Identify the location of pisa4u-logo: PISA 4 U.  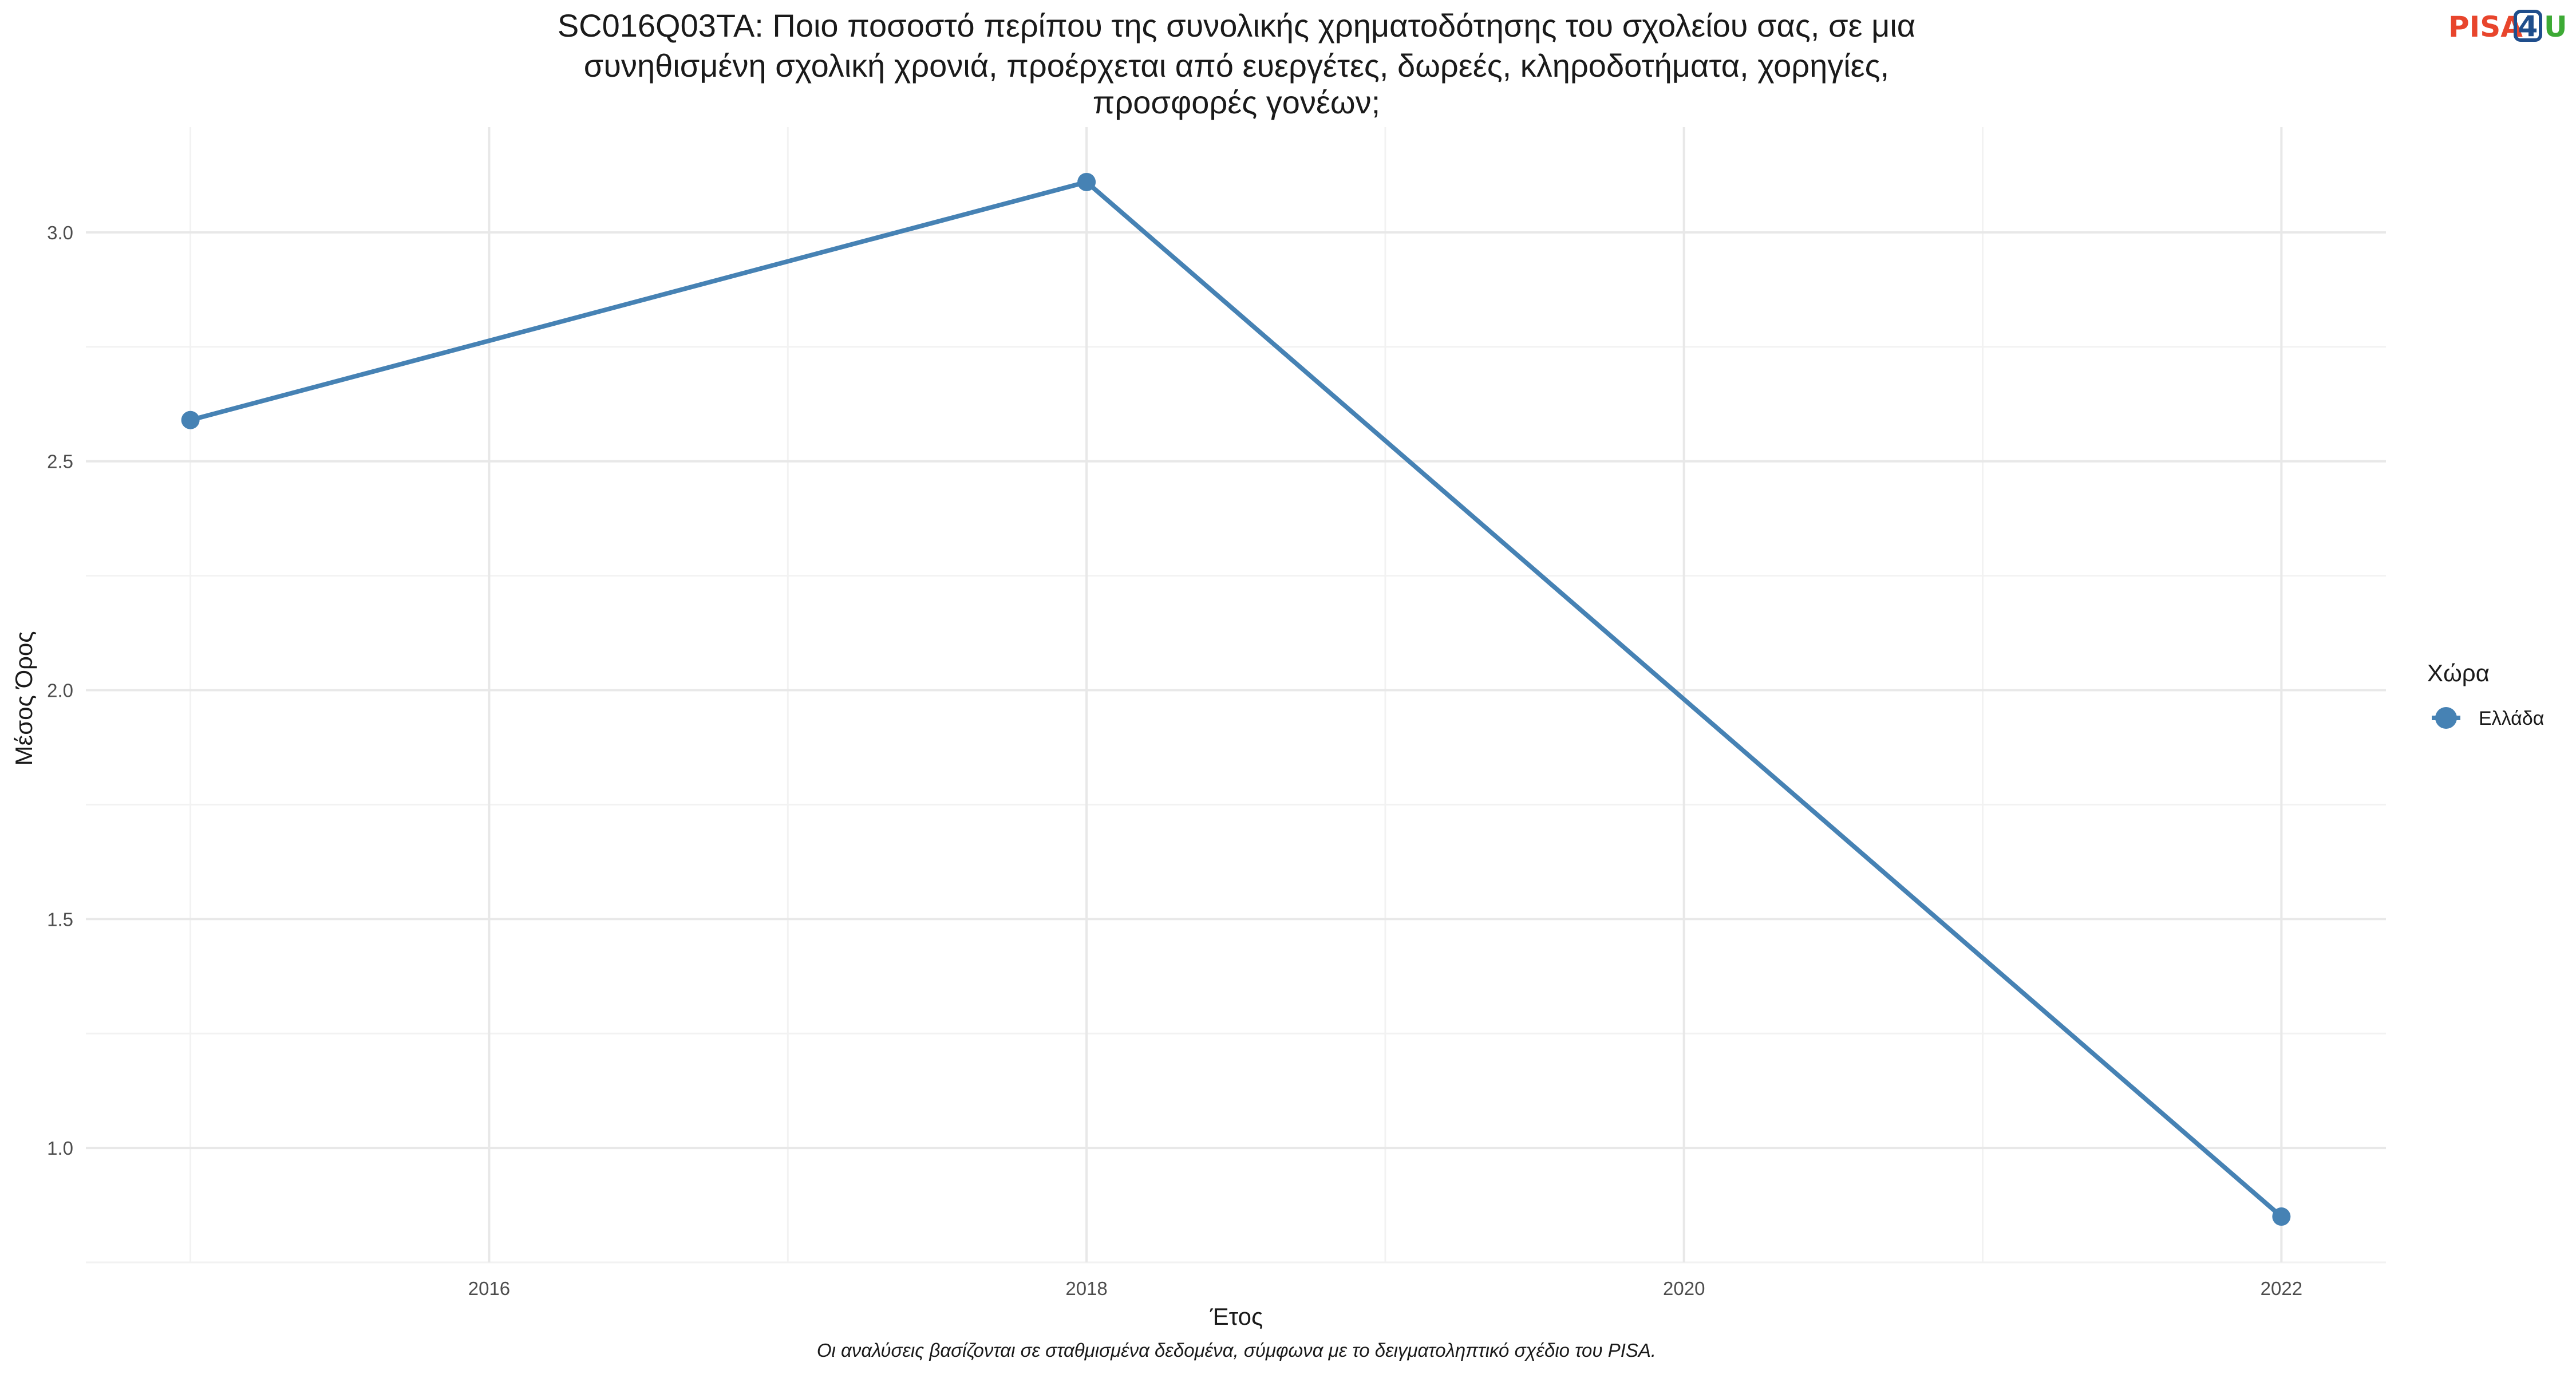
(2507, 27).